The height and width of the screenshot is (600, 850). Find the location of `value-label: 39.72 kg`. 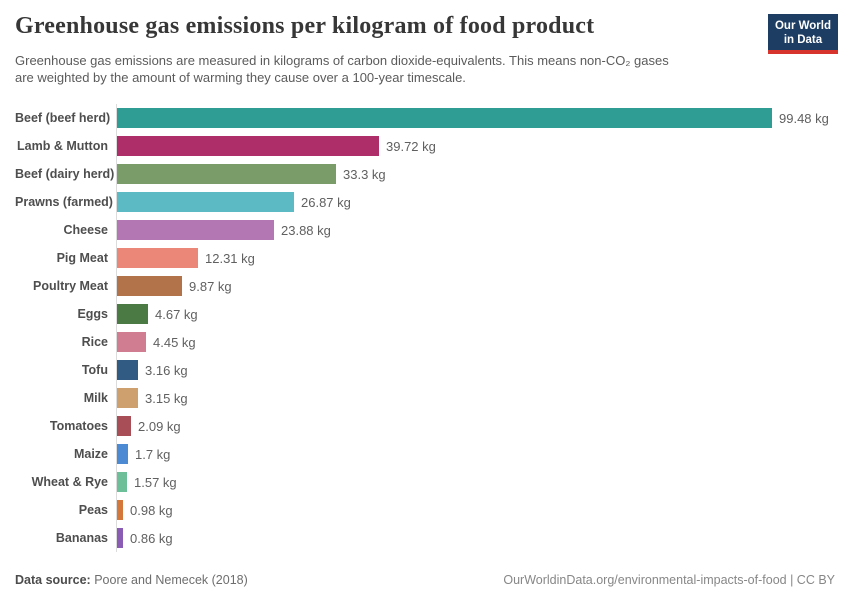

value-label: 39.72 kg is located at coordinates (411, 146).